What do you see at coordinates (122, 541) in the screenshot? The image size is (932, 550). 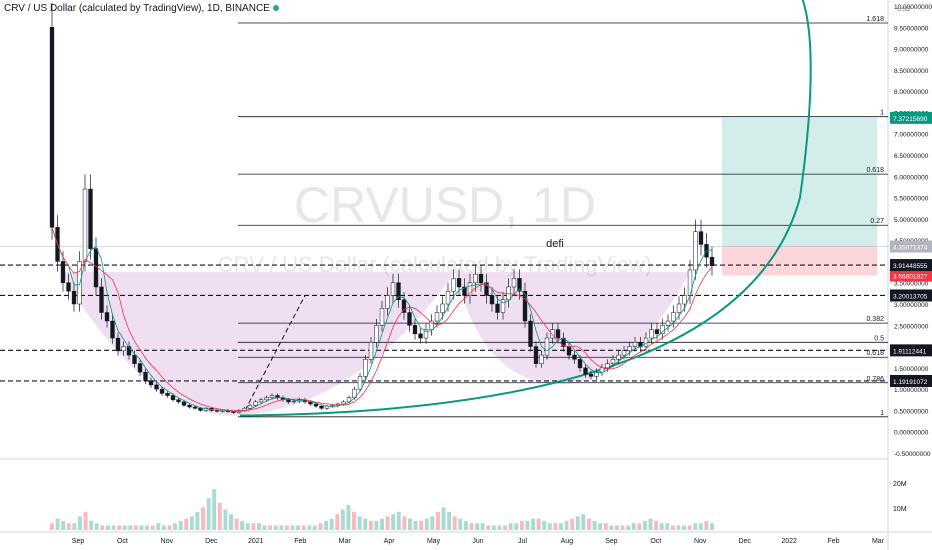 I see `time-tick-label: Oct` at bounding box center [122, 541].